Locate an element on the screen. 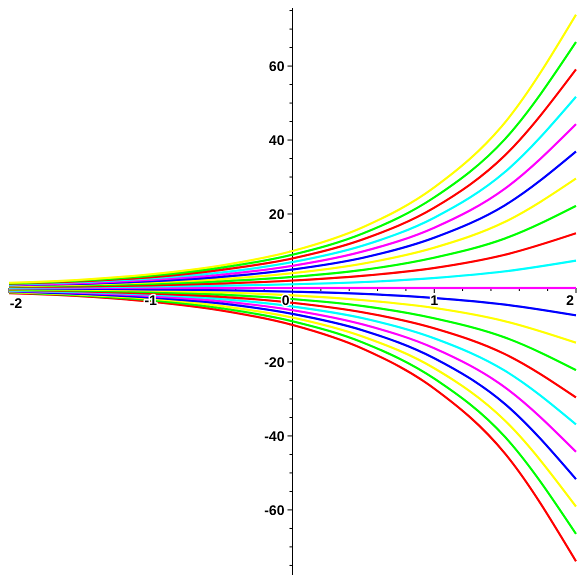  x-tick-label: -1 is located at coordinates (151, 300).